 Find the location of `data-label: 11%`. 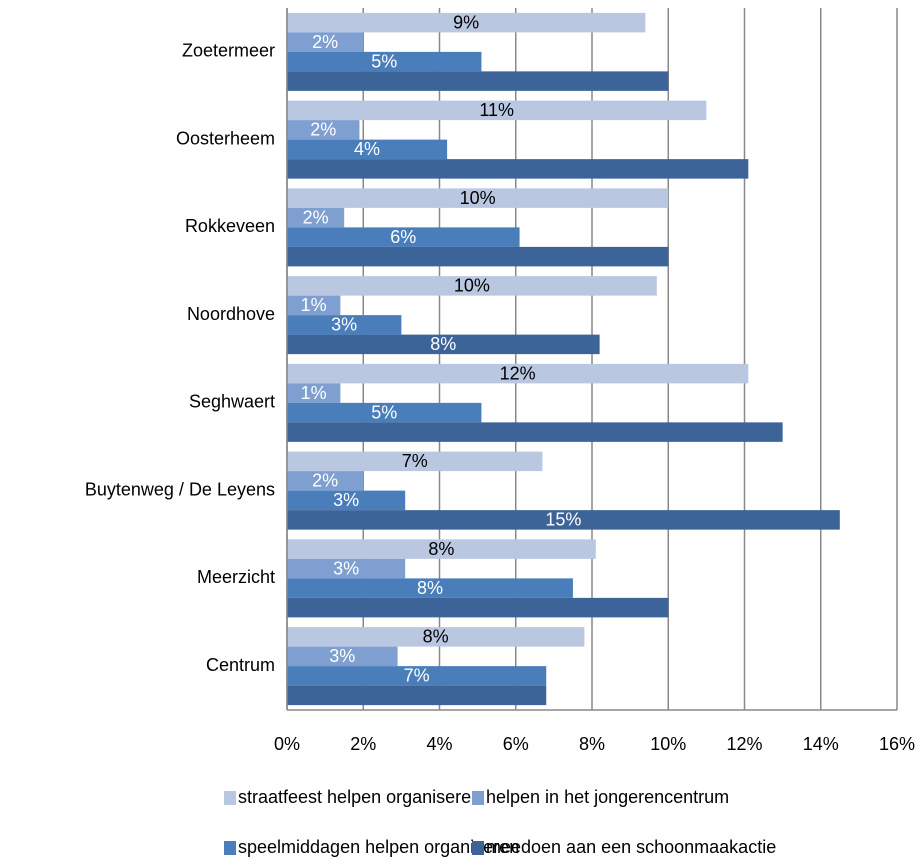

data-label: 11% is located at coordinates (496, 110).